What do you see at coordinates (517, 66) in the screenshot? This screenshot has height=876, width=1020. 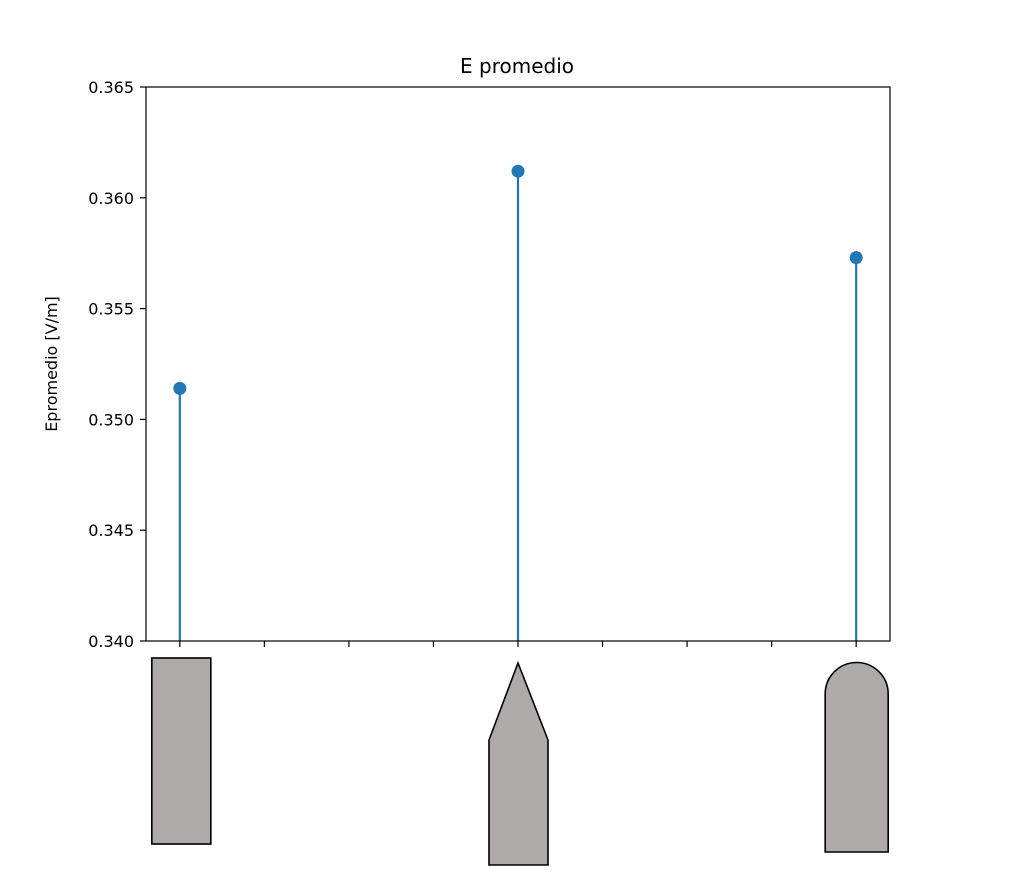 I see `chart-title: E promedio` at bounding box center [517, 66].